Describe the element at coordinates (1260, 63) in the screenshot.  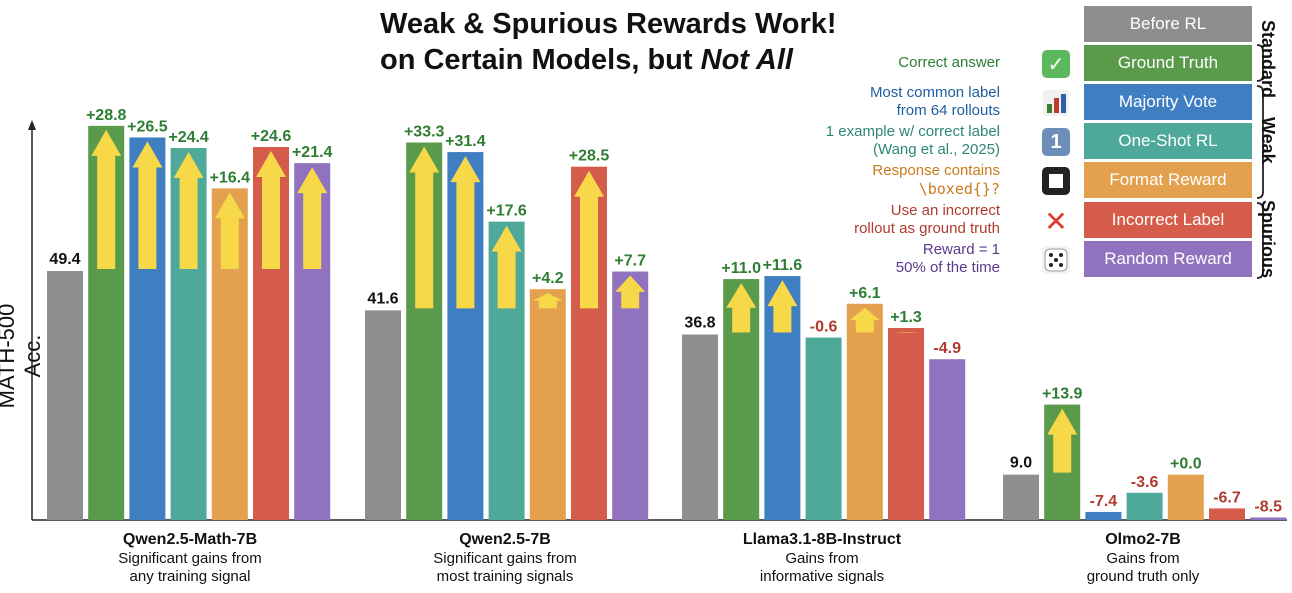
I see `bracket-standard` at that location.